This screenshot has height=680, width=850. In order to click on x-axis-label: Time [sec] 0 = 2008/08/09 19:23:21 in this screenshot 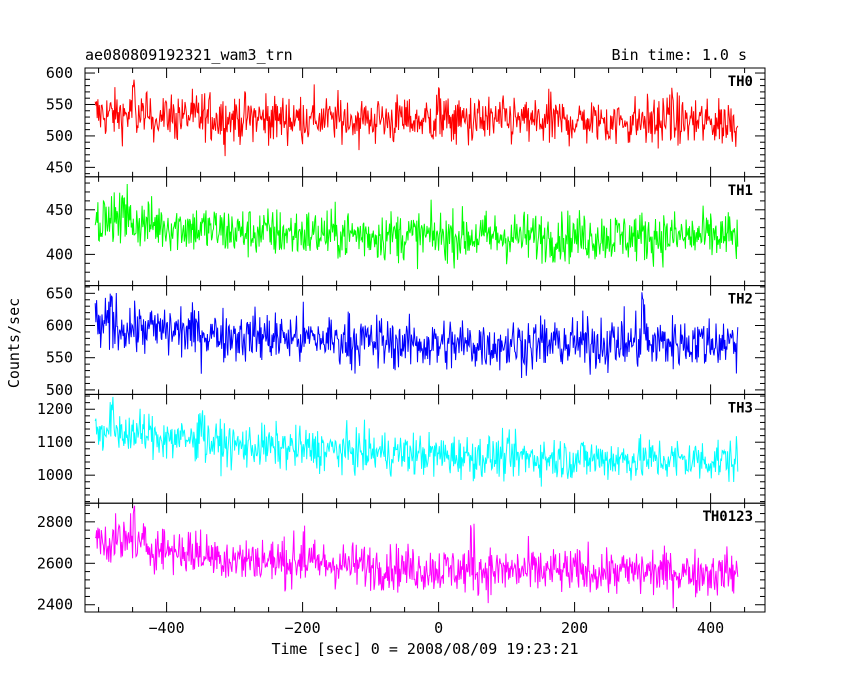, I will do `click(424, 649)`.